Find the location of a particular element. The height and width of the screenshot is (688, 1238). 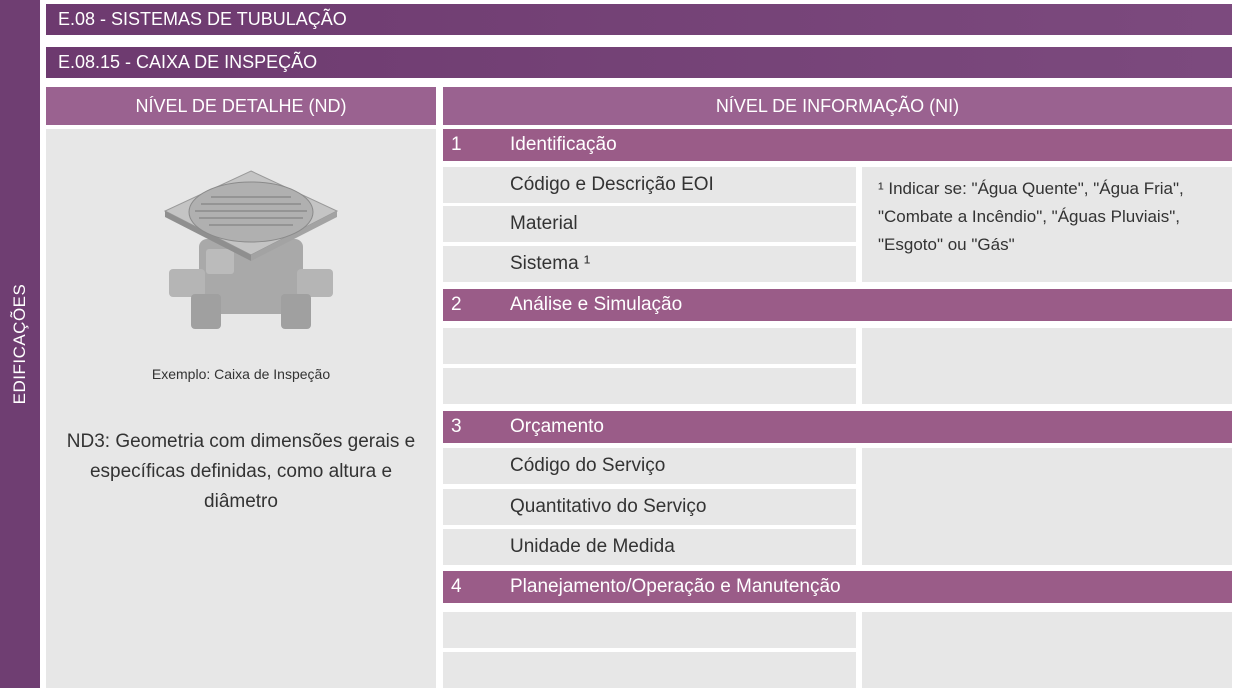

info-item: Unidade de Medida is located at coordinates (649, 547).